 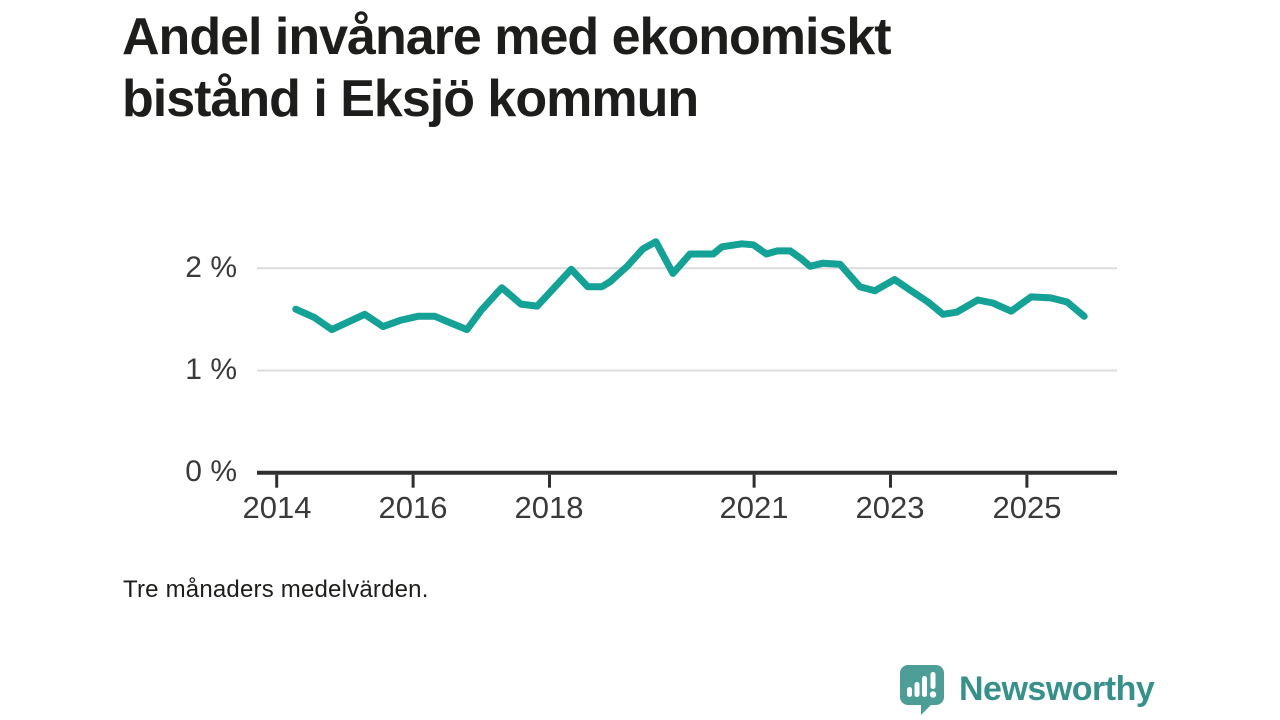 I want to click on newsworthy-bubble-chart-icon, so click(x=922, y=690).